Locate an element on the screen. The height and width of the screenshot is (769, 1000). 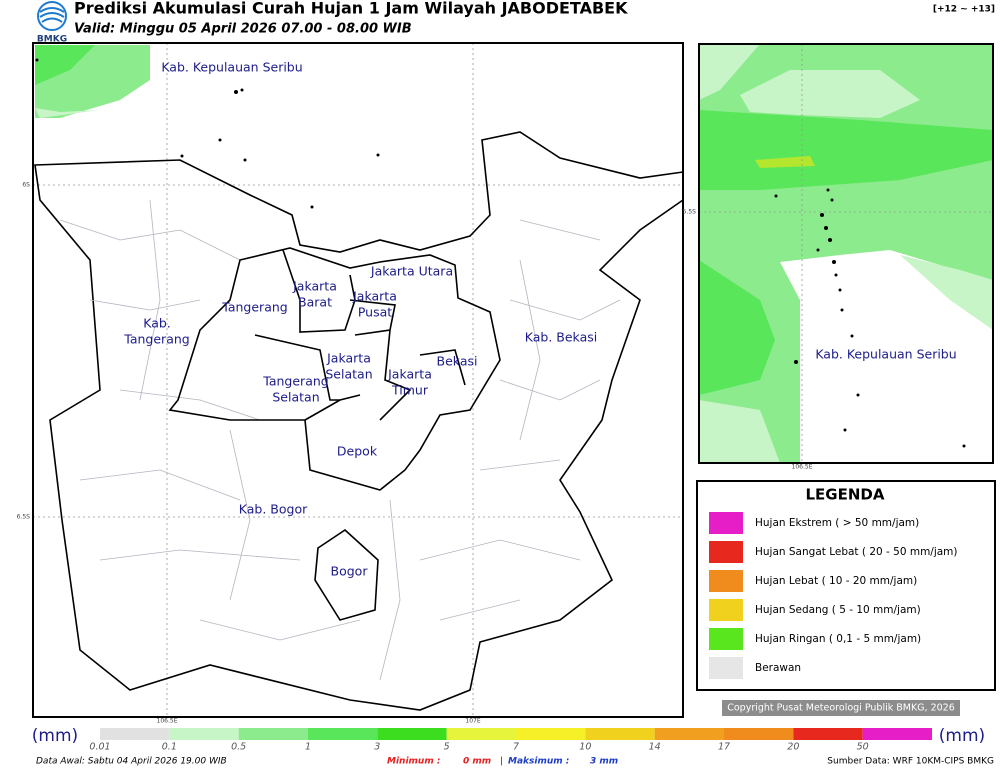
region-label: Barat is located at coordinates (315, 302).